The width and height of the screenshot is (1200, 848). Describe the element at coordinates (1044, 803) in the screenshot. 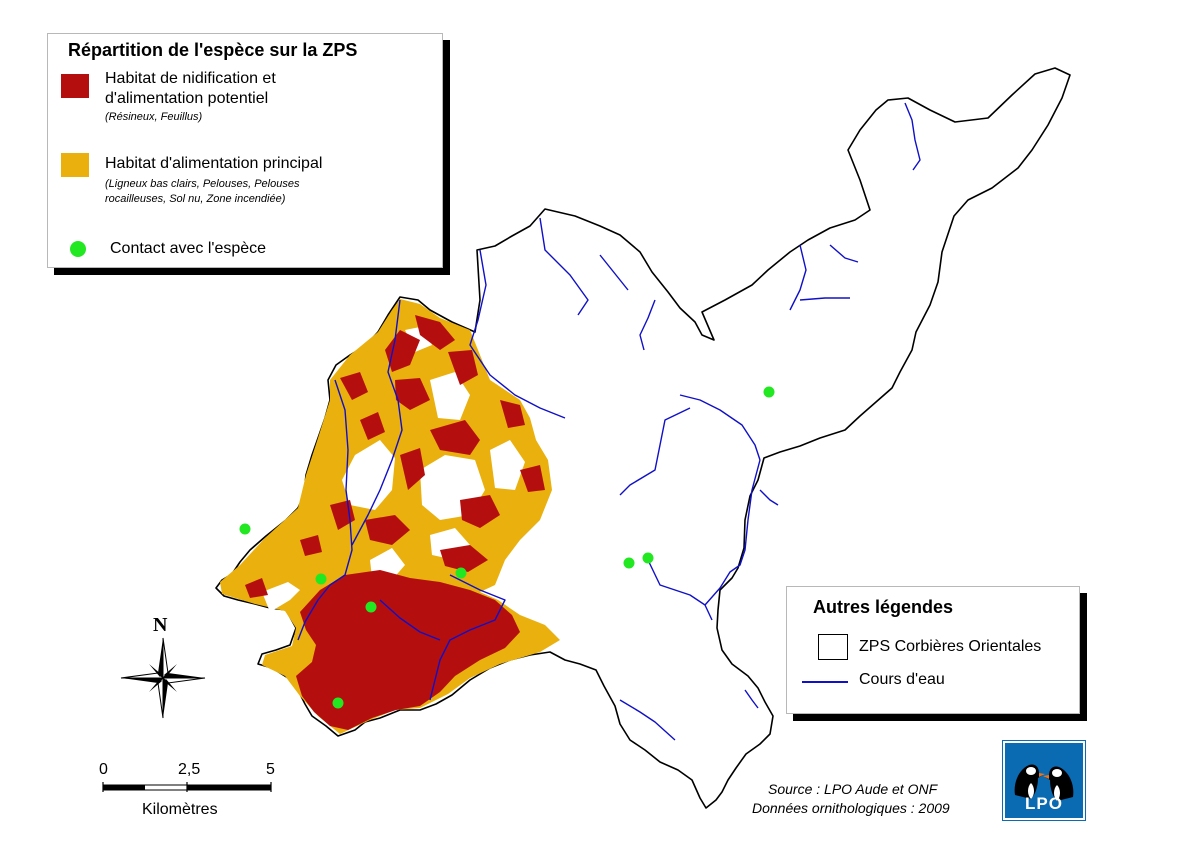

I see `lpo-logo-text: LPO` at that location.